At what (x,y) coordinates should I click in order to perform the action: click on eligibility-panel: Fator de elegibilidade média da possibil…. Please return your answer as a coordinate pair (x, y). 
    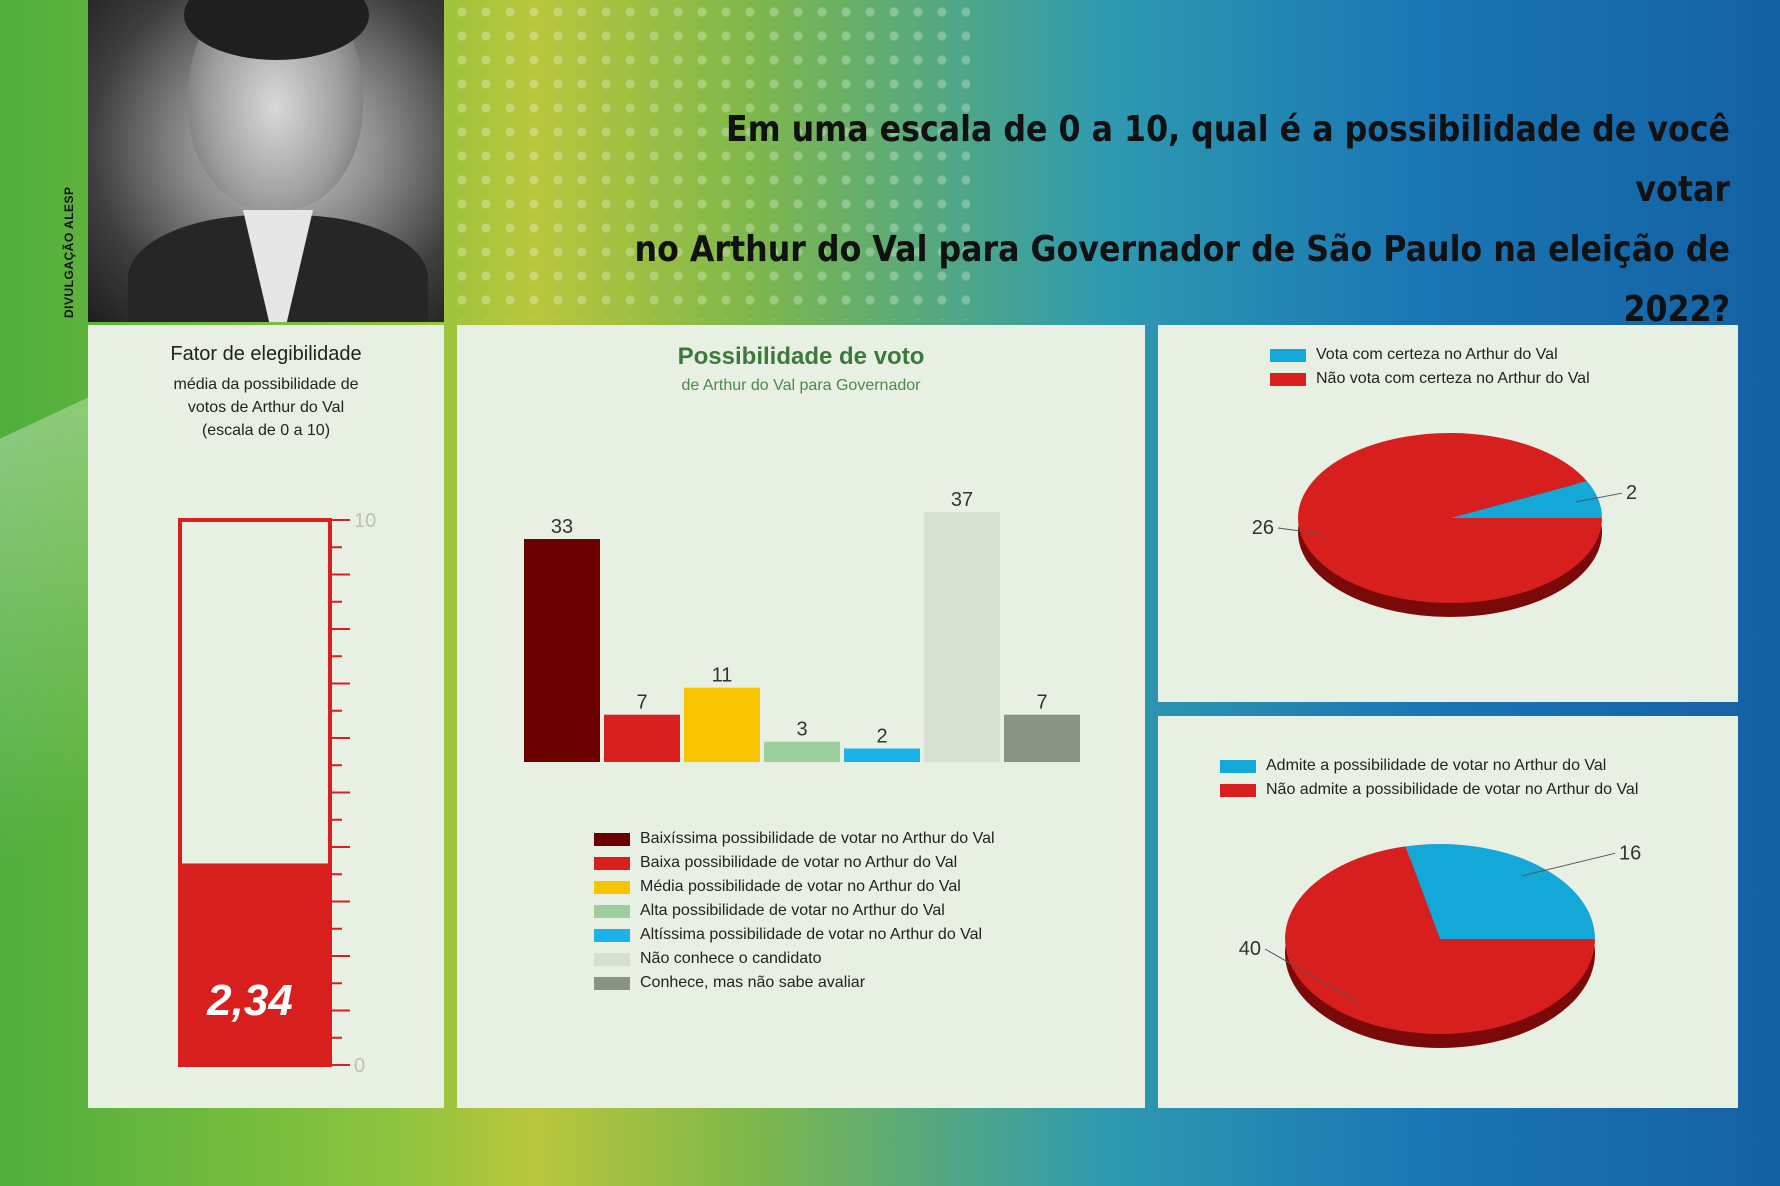
    Looking at the image, I should click on (266, 716).